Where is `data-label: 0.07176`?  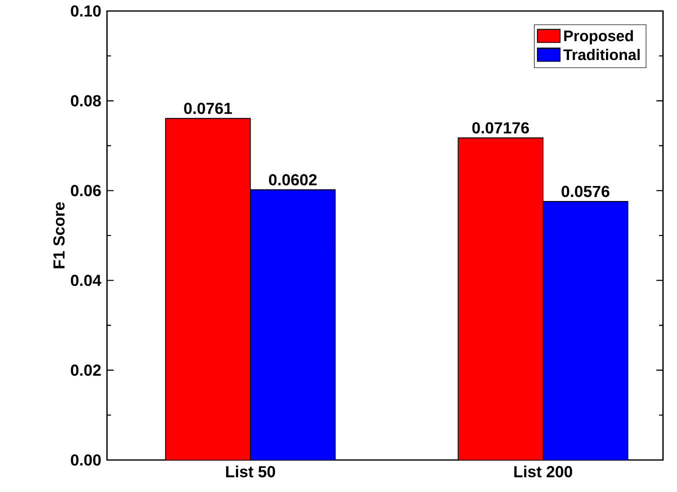
data-label: 0.07176 is located at coordinates (500, 128).